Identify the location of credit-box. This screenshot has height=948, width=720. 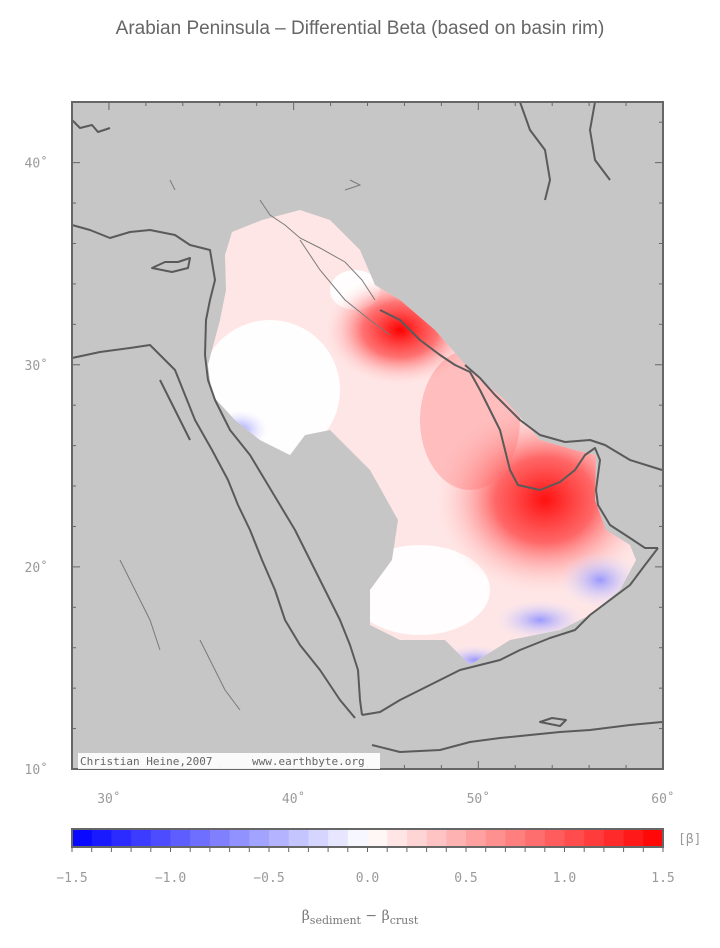
(229, 761).